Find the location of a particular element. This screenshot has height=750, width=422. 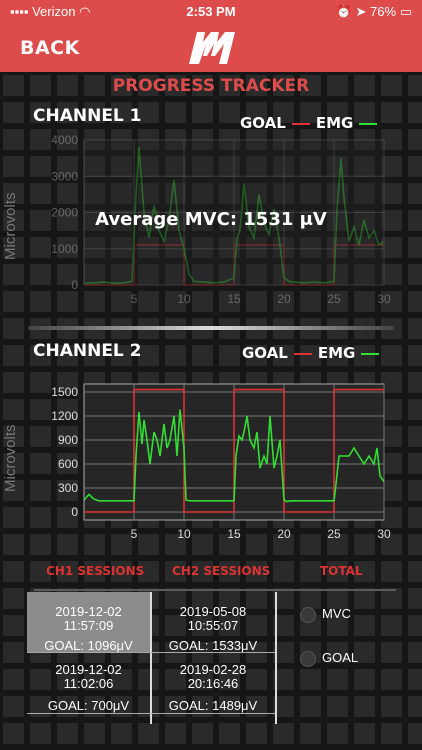

ch2-session-row: 2019-05-08 10:55:07 GOAL: 1533μV is located at coordinates (213, 622).